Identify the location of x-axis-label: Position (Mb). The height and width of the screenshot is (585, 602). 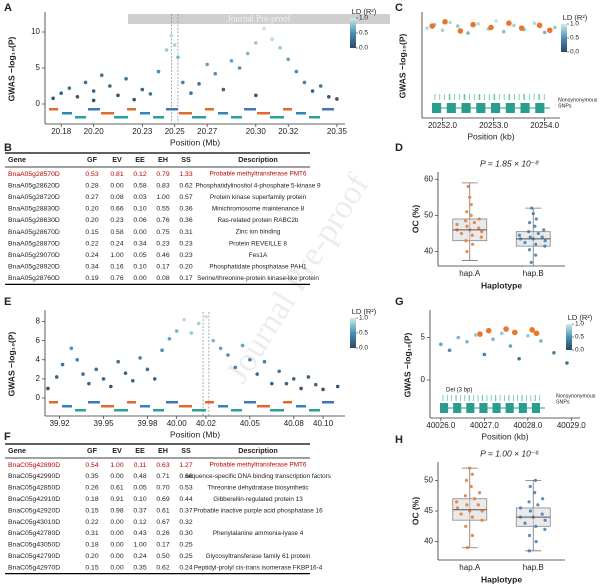
(195, 142).